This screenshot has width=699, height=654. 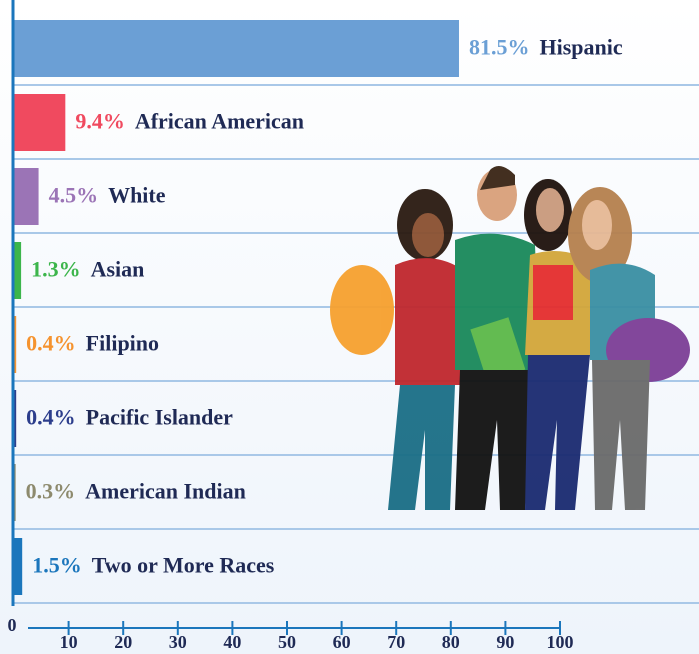 I want to click on category-label: American Indian, so click(x=165, y=491).